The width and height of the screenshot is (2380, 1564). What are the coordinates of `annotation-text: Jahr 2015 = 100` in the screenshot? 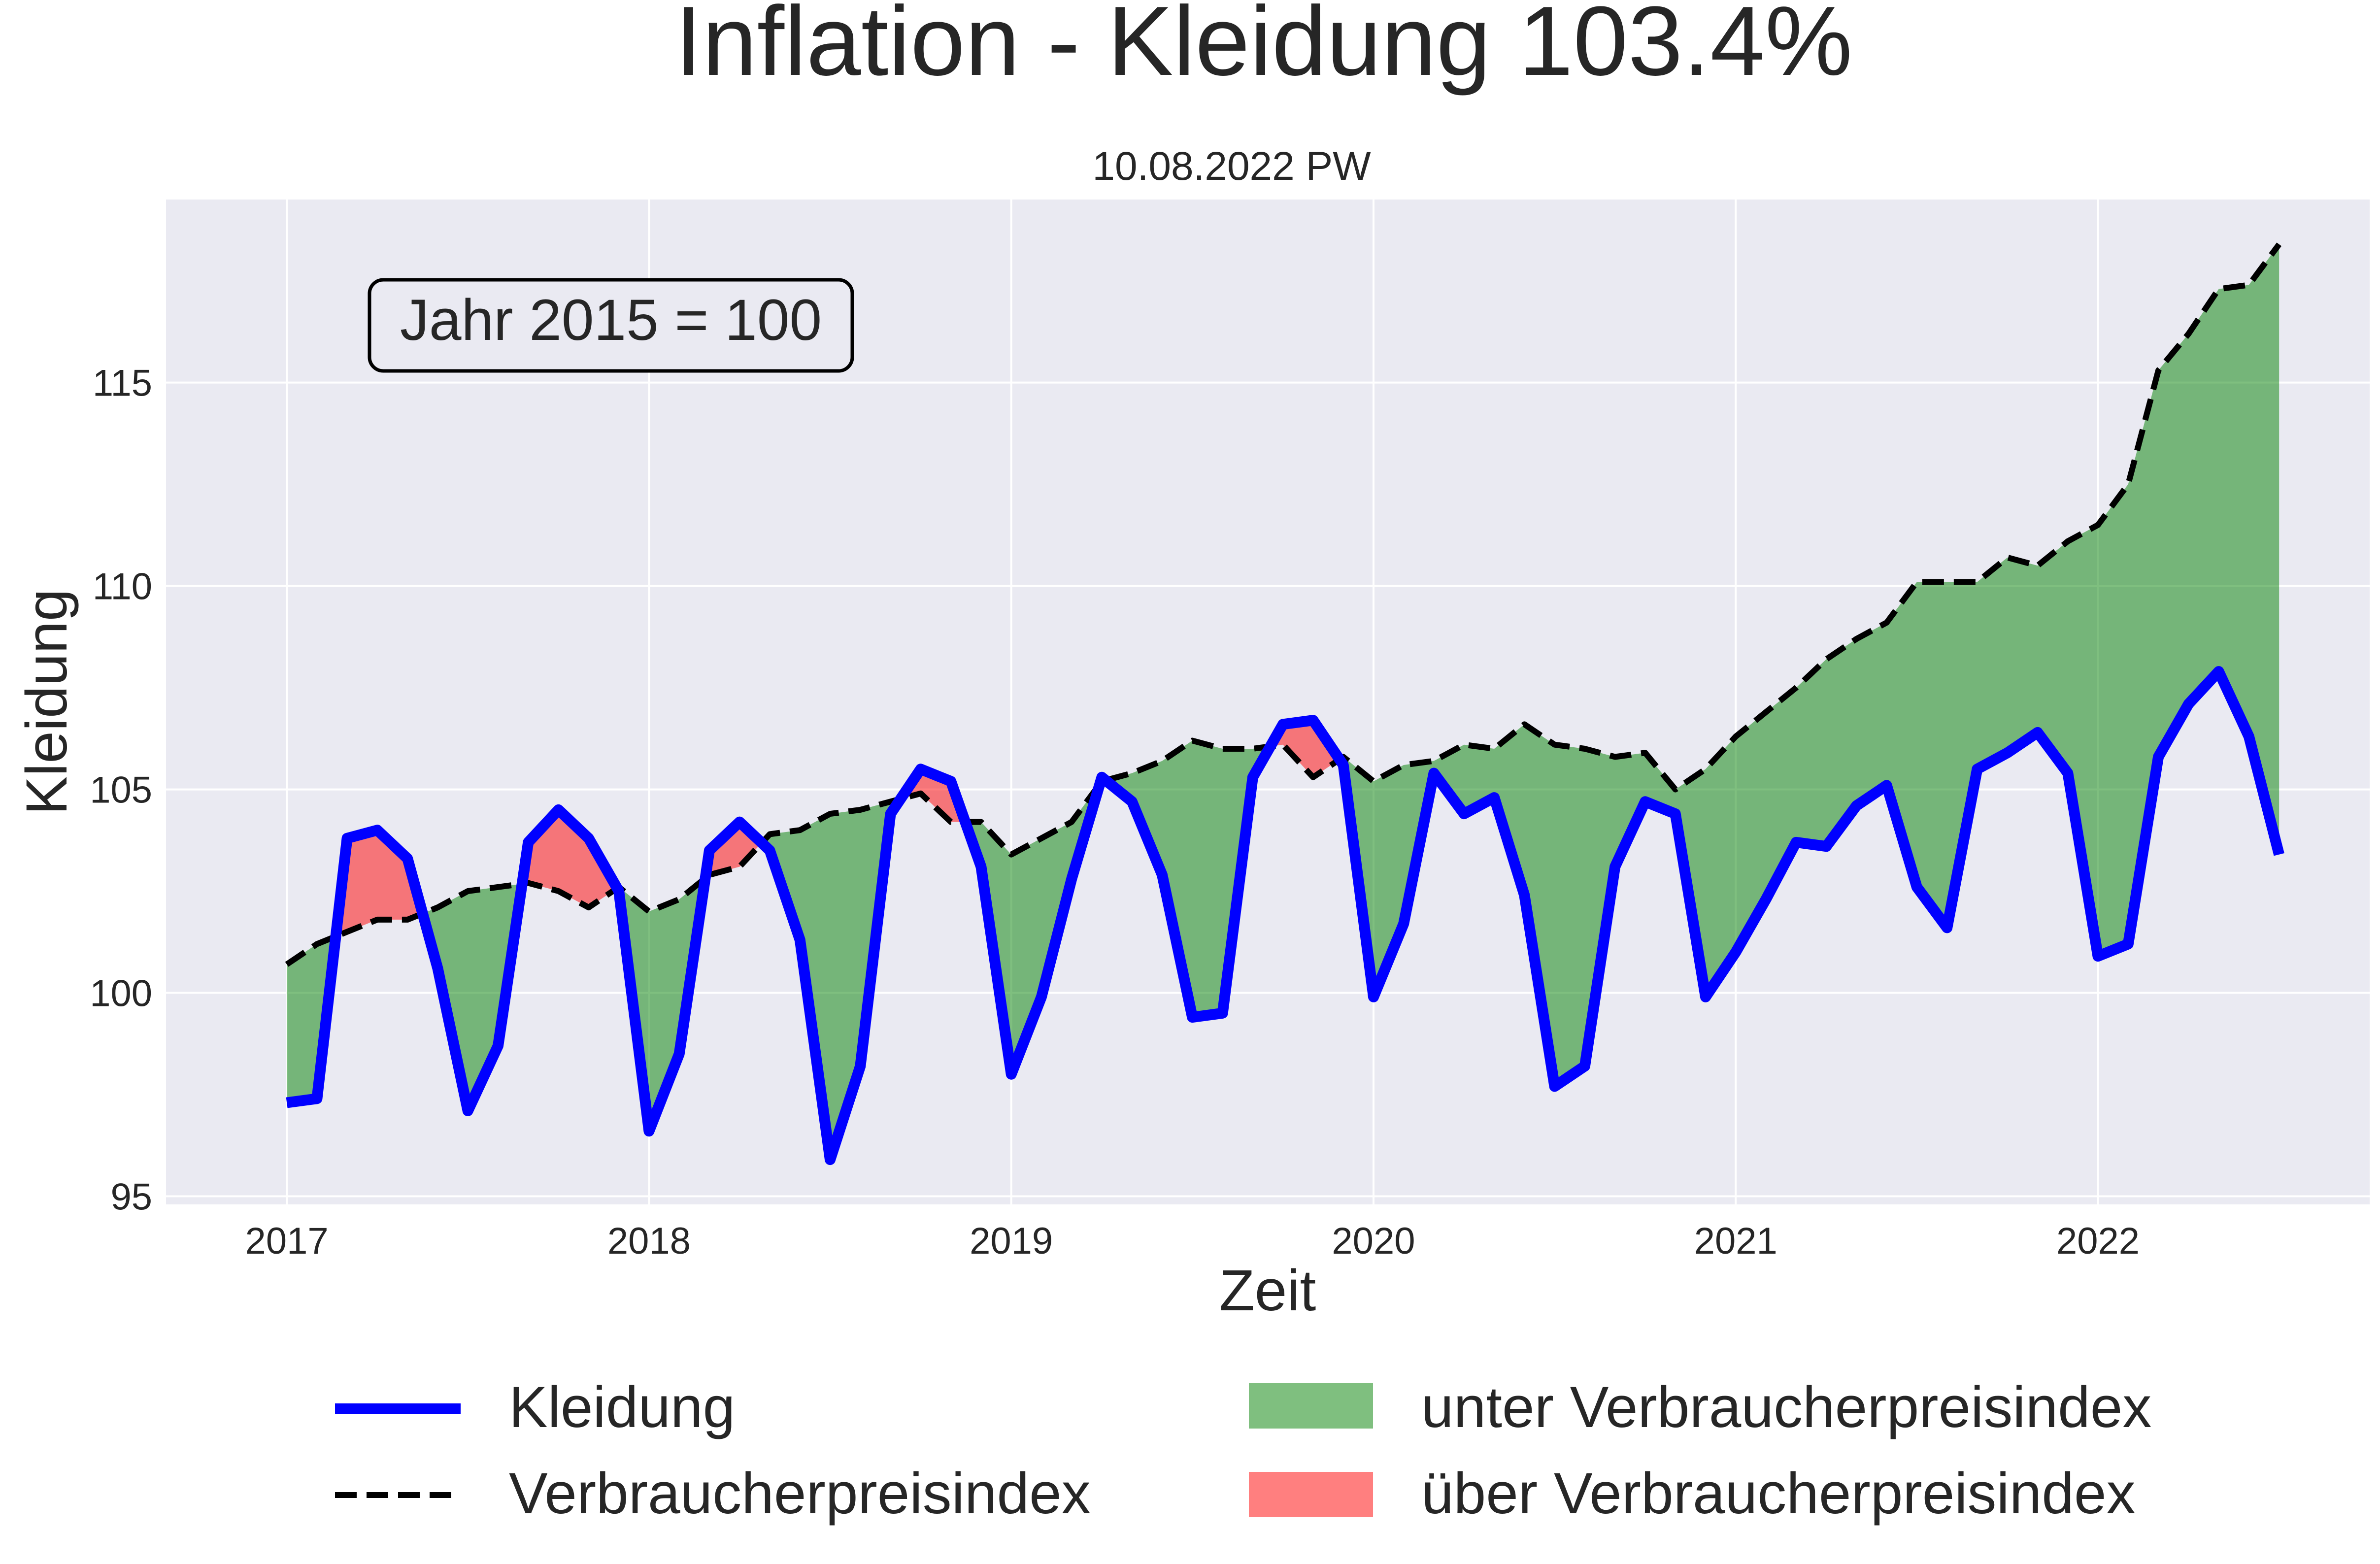 It's located at (611, 320).